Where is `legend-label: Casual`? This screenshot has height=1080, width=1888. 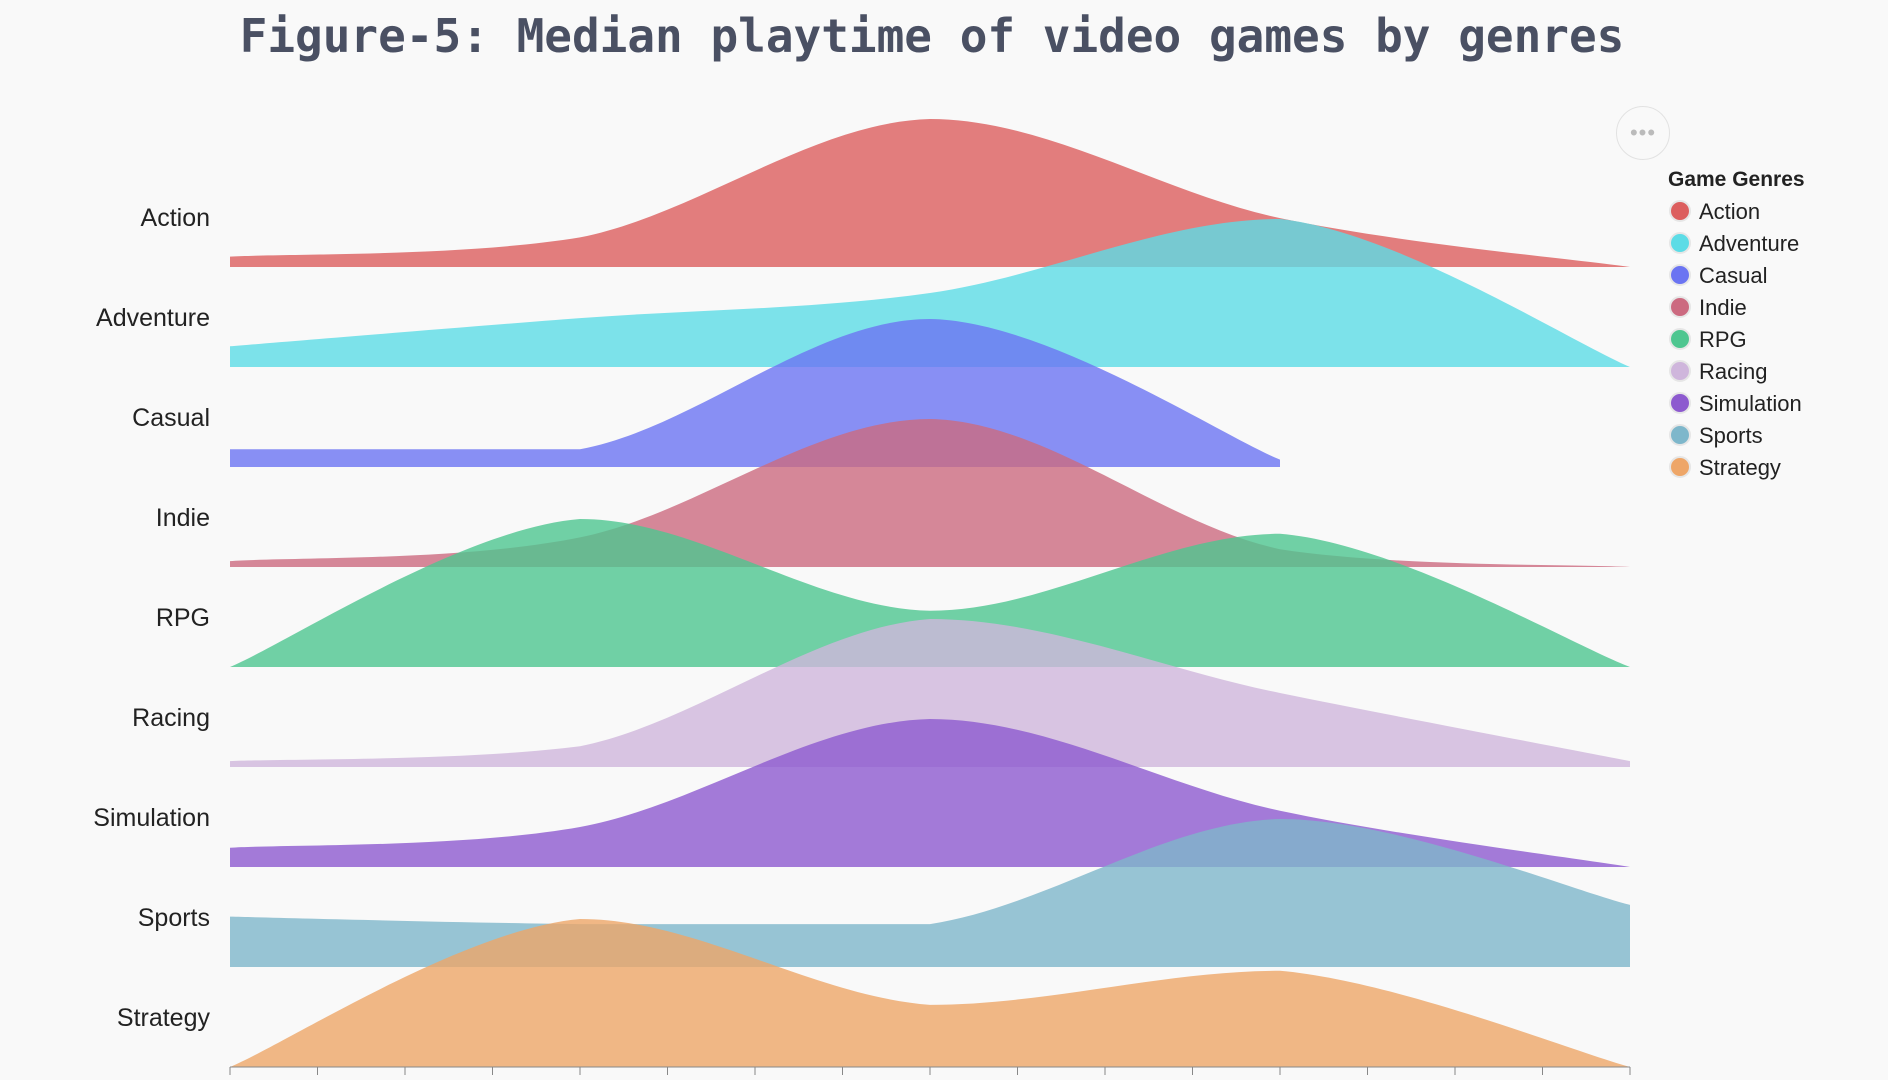
legend-label: Casual is located at coordinates (1733, 275).